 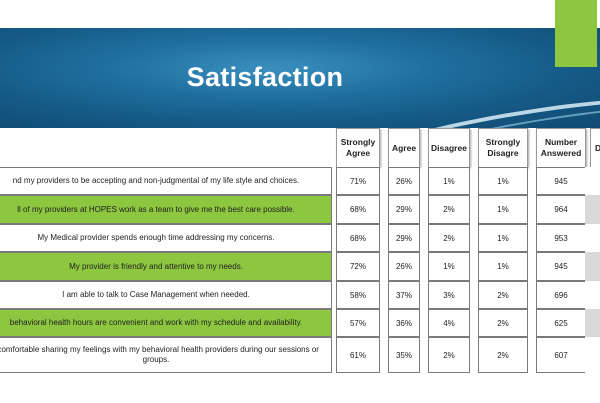 I want to click on cell-strongly-agree: 71%, so click(x=358, y=181).